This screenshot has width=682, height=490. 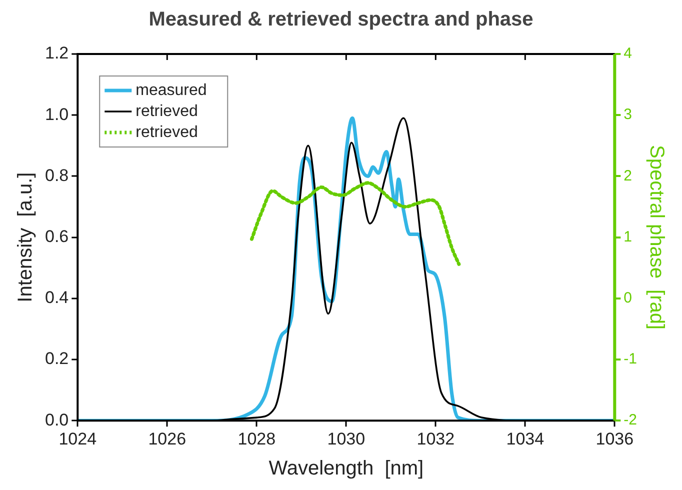 What do you see at coordinates (631, 359) in the screenshot?
I see `y2-tick-label: -1` at bounding box center [631, 359].